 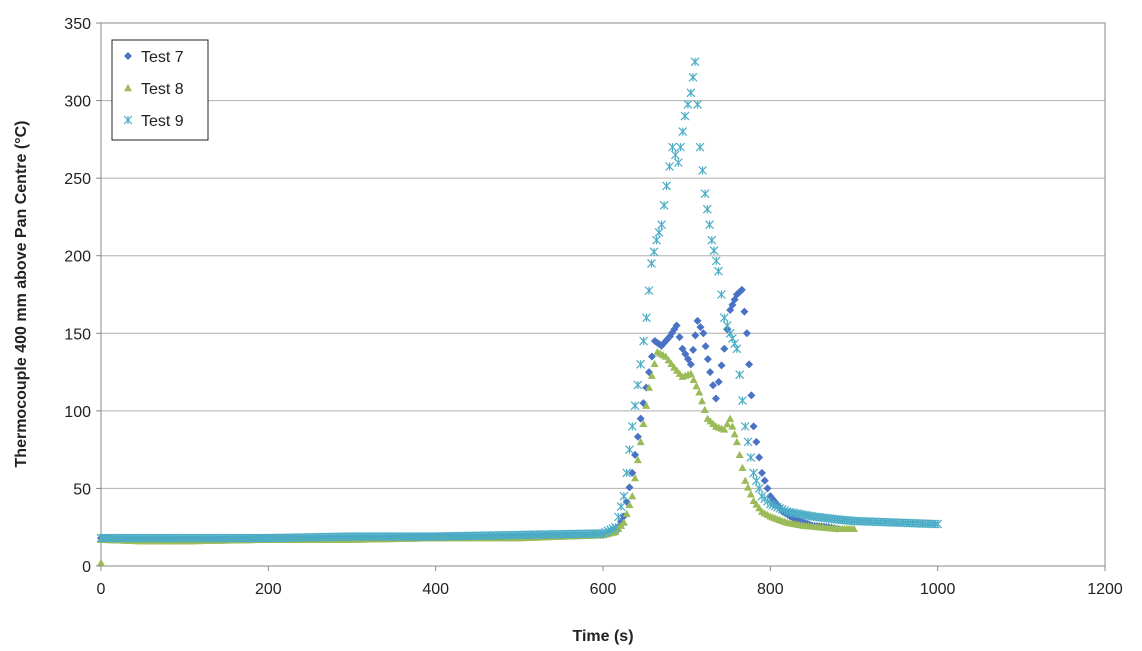 I want to click on y-tick-label: 0, so click(x=86, y=567).